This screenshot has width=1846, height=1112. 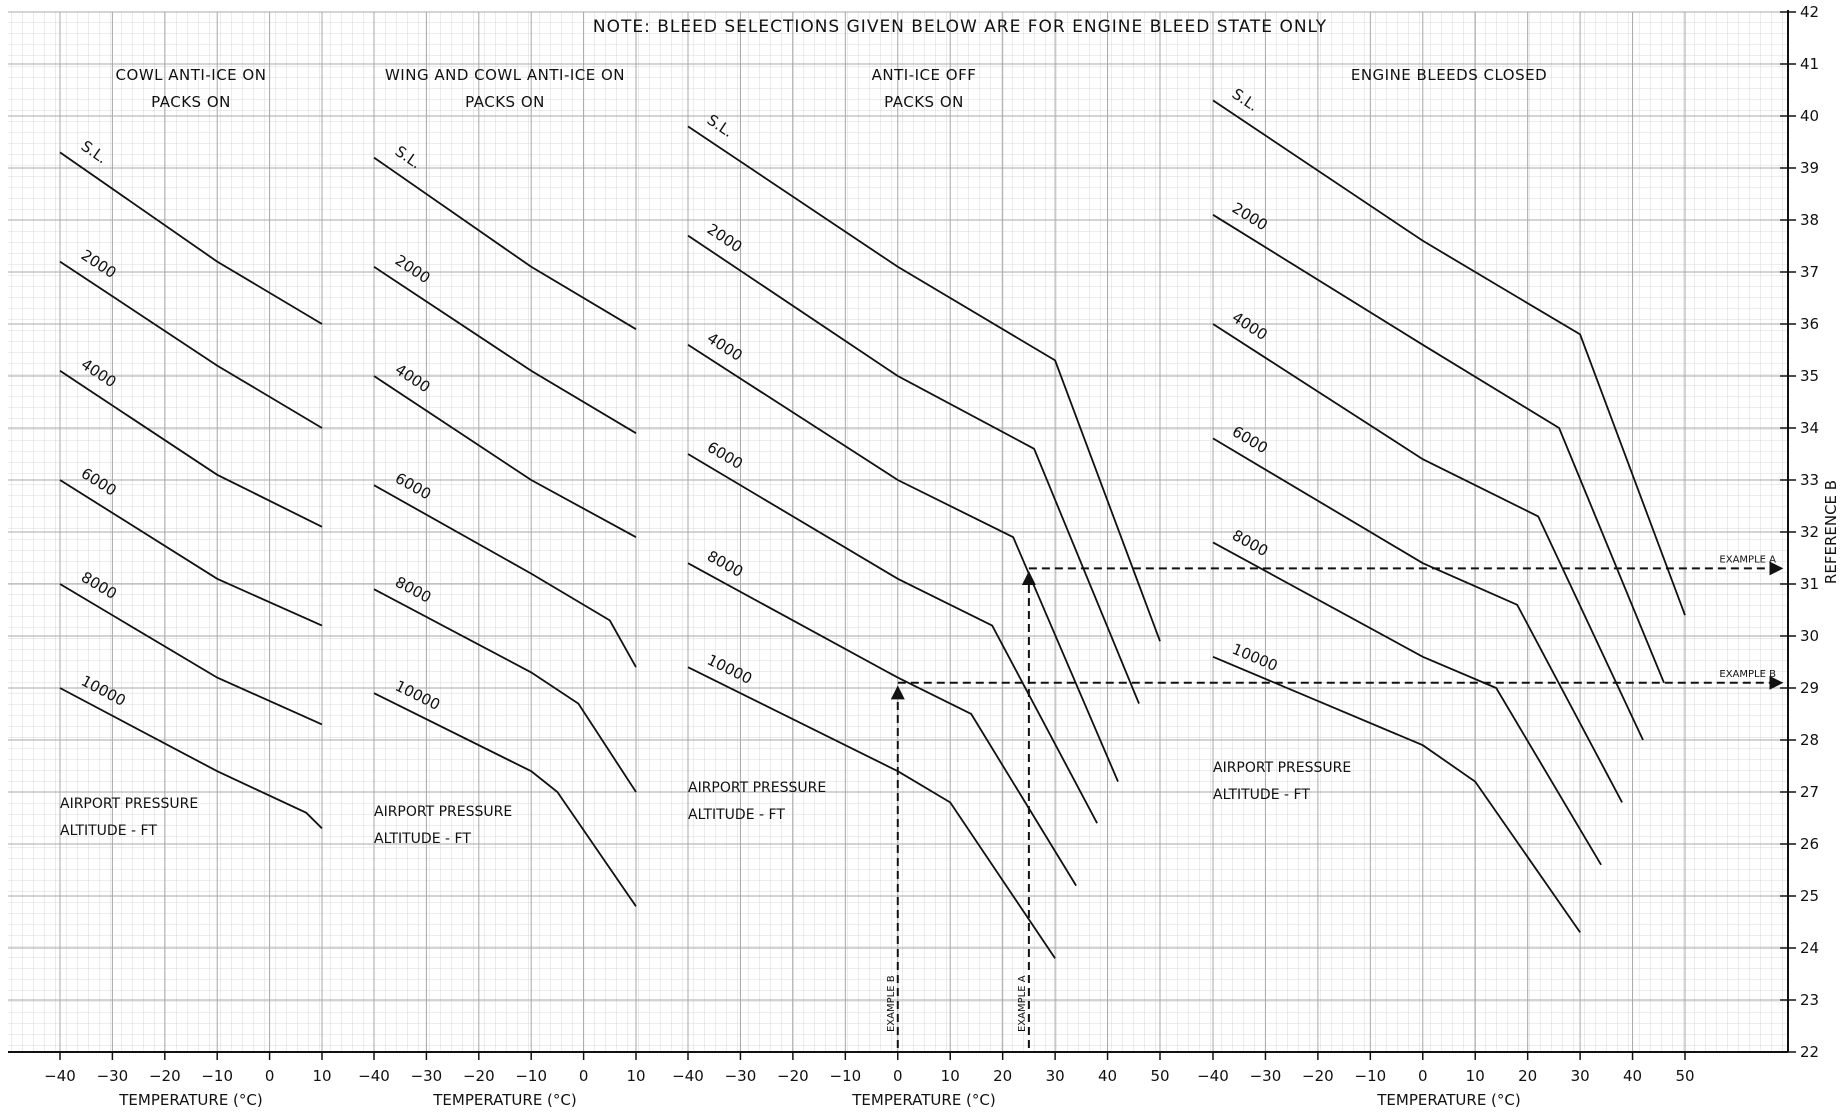 I want to click on y-tick-label: 31, so click(x=1809, y=584).